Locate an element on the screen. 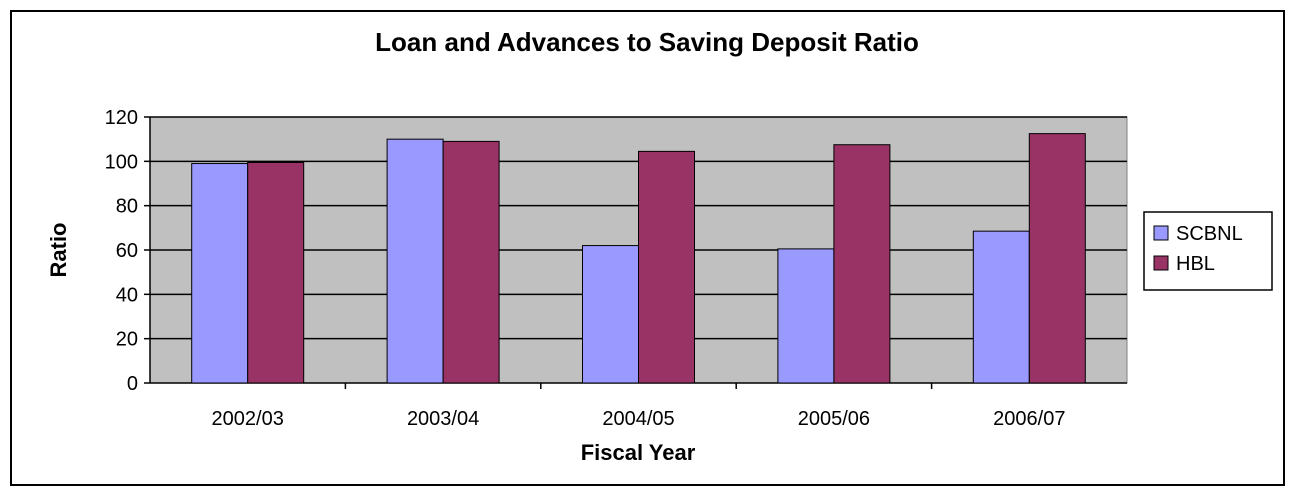 The height and width of the screenshot is (496, 1297). legend-box is located at coordinates (1208, 251).